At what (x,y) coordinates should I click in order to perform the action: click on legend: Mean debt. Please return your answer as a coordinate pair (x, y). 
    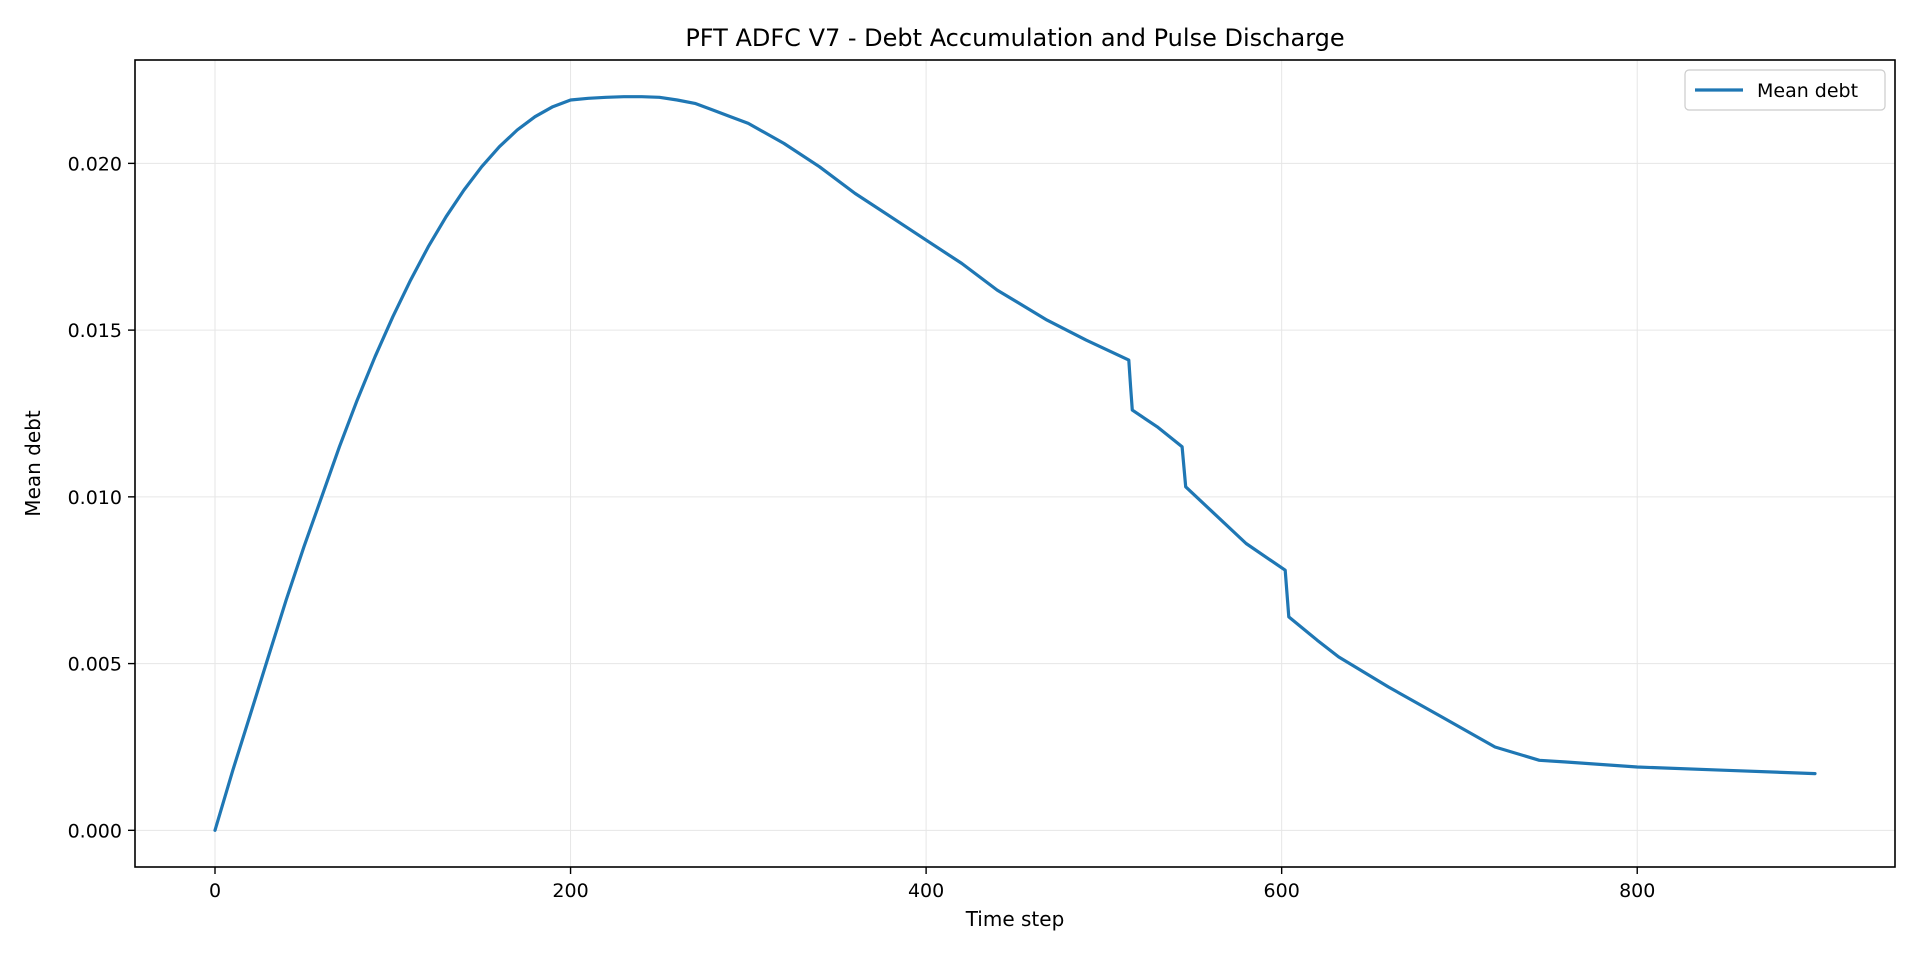
    Looking at the image, I should click on (1785, 90).